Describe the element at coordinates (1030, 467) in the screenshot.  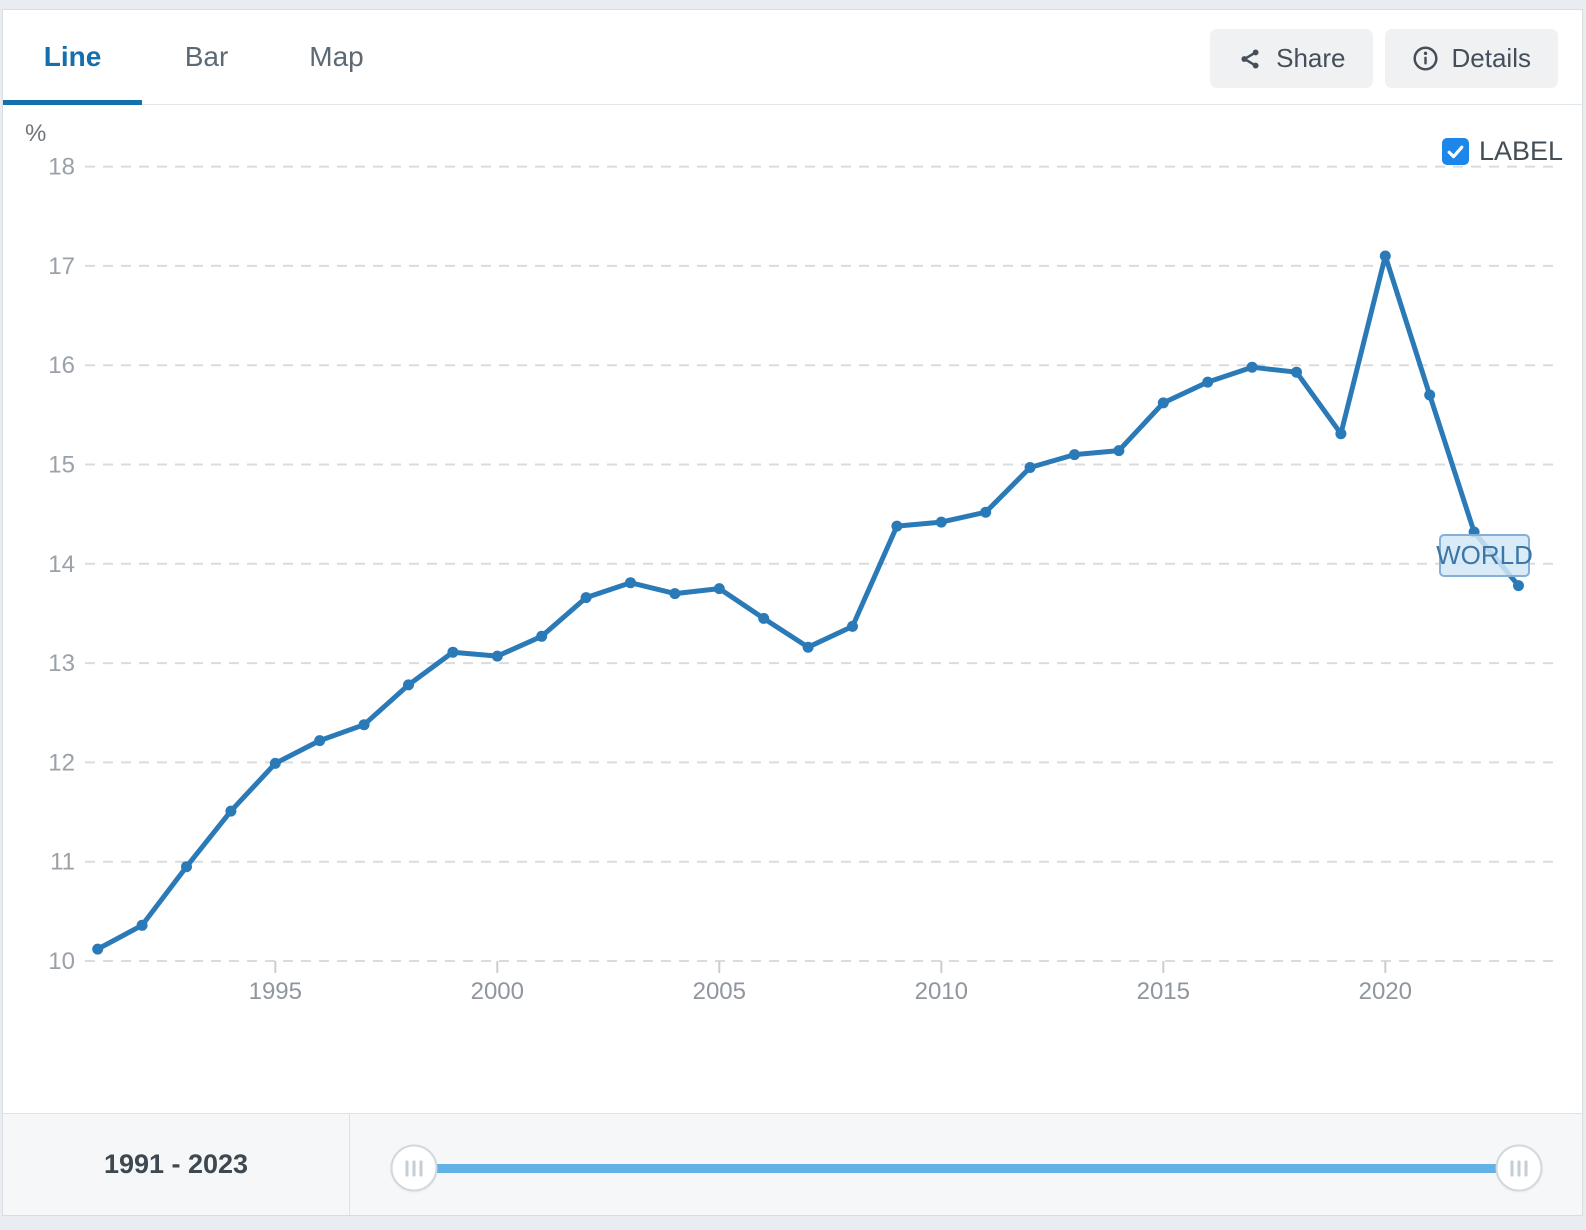
I see `data-point-2012` at that location.